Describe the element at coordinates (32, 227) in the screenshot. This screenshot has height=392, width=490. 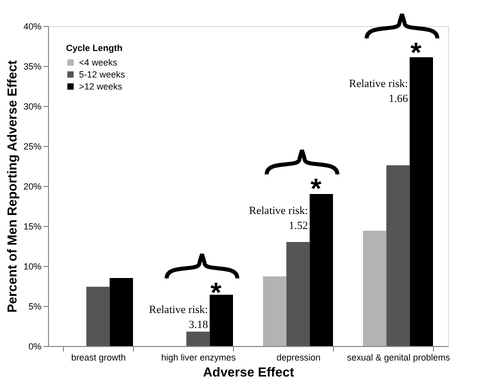
I see `y-tick-label: 15%` at that location.